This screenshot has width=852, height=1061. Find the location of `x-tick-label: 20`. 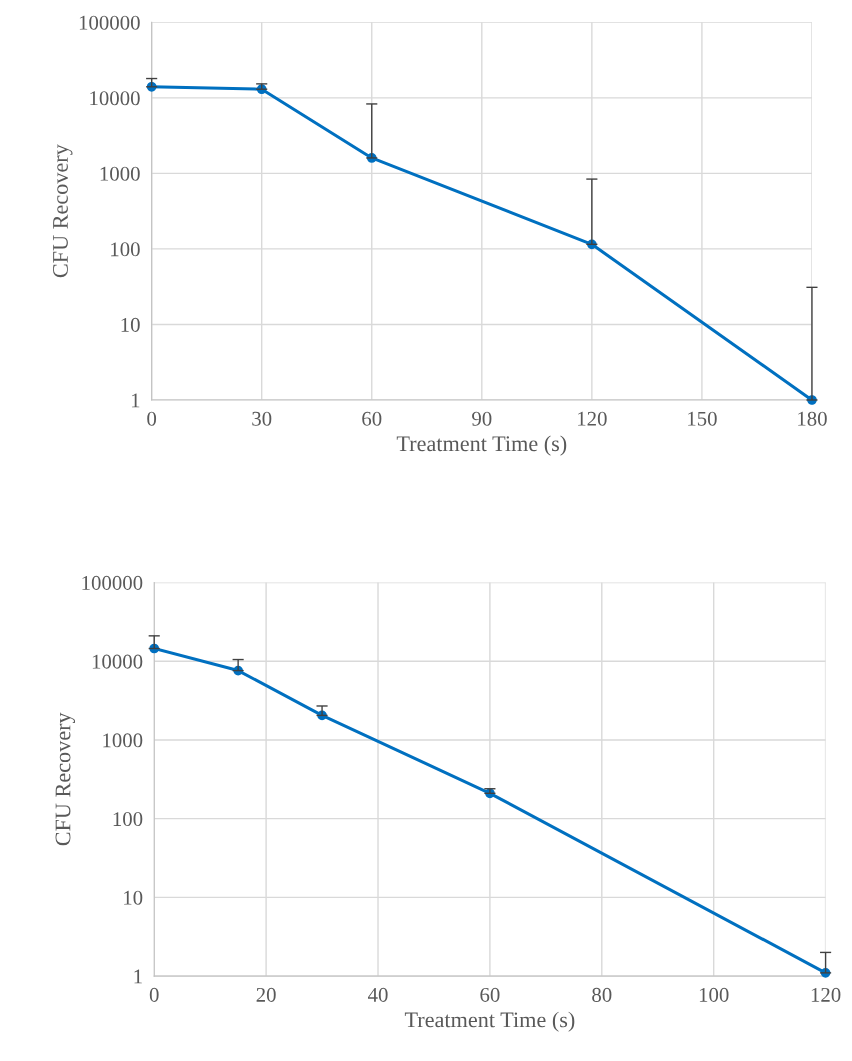

x-tick-label: 20 is located at coordinates (266, 994).